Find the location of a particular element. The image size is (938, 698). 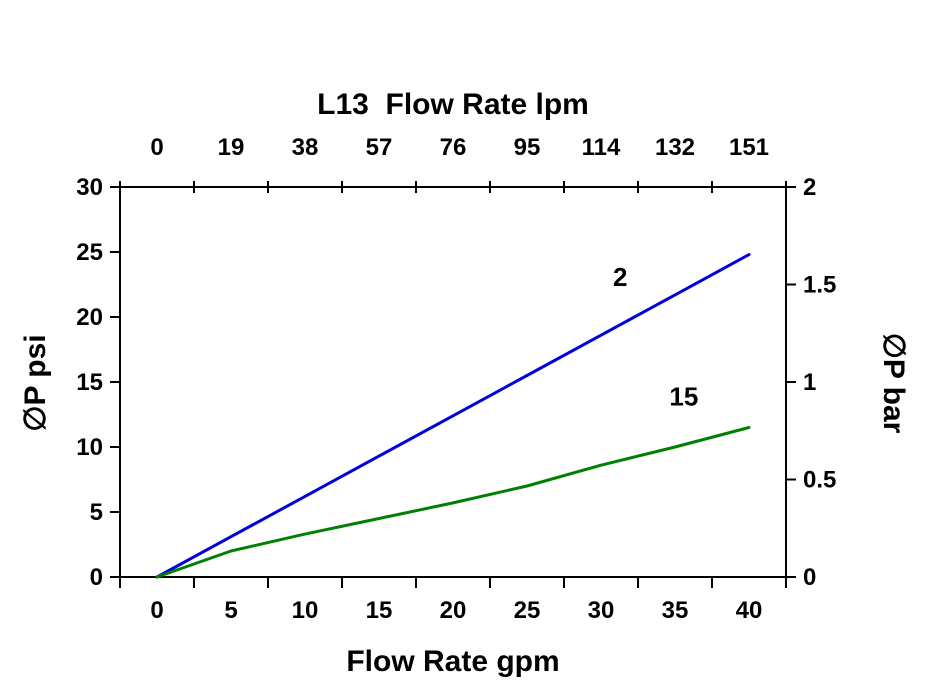

bottom-axis-tick-label: 15 is located at coordinates (379, 610).